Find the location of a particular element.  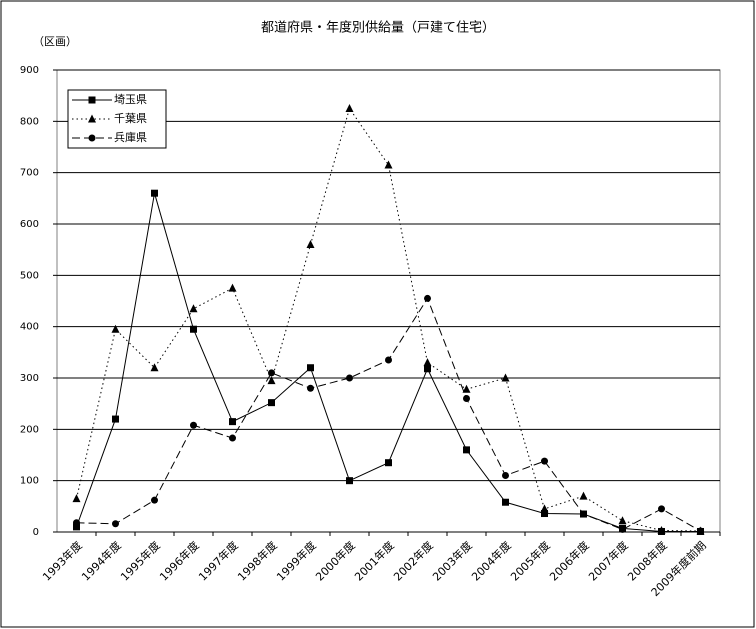

y-tick-label: 400 is located at coordinates (29, 327).